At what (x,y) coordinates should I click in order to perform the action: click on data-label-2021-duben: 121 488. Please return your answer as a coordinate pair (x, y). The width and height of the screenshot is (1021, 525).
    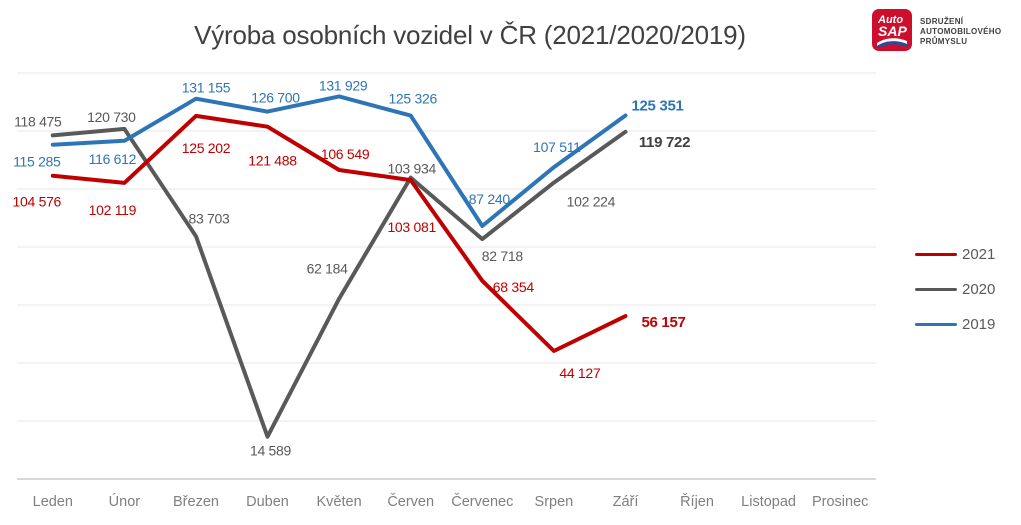
    Looking at the image, I should click on (272, 161).